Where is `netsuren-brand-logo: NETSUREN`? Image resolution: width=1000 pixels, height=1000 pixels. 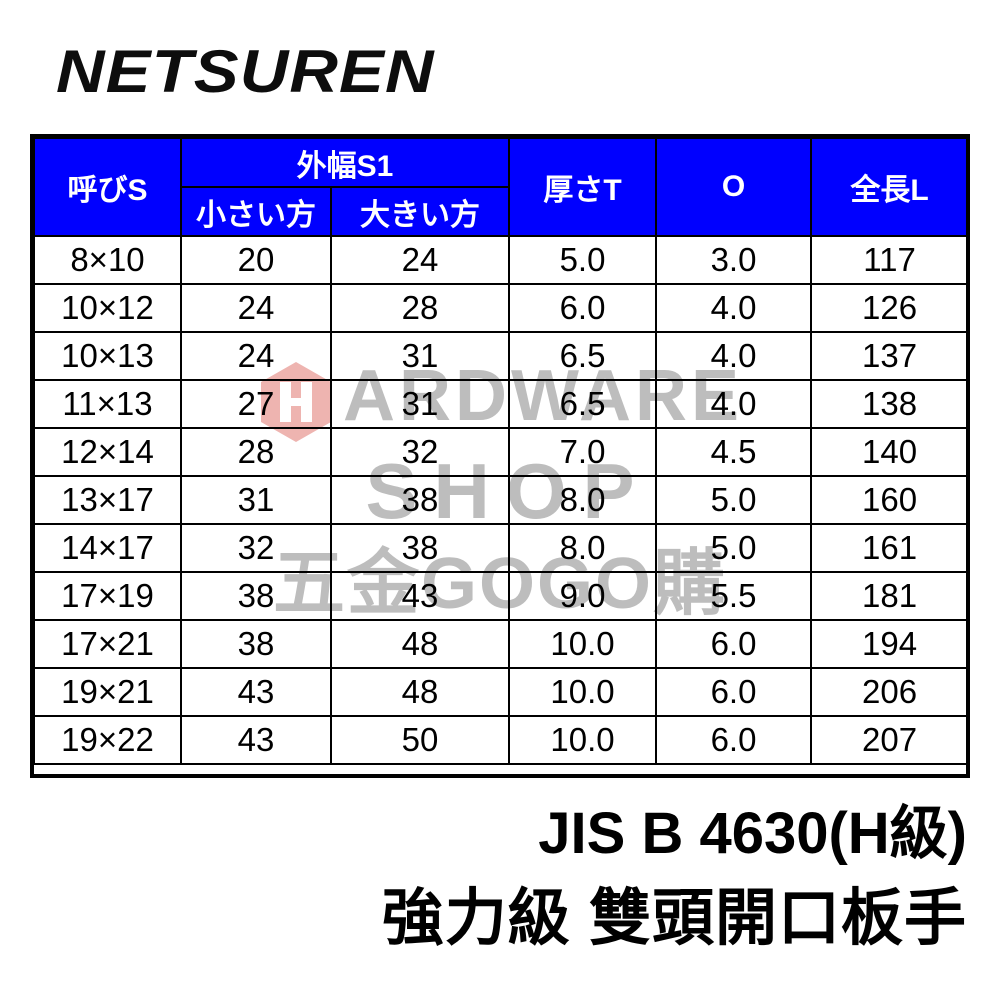
netsuren-brand-logo: NETSUREN is located at coordinates (245, 71).